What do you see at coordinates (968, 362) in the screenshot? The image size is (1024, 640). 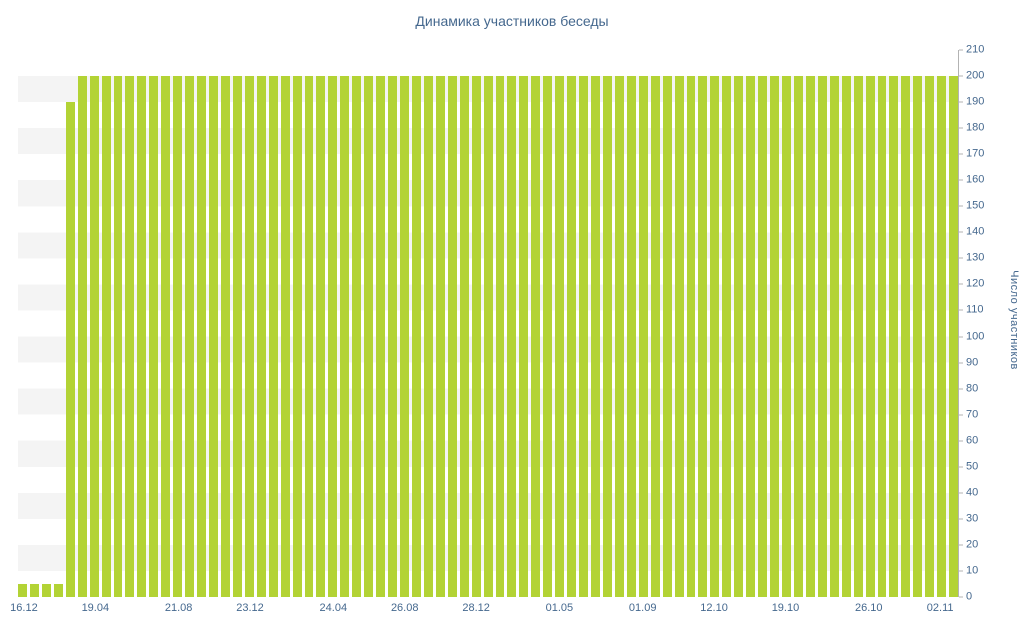 I see `y-tick: 90` at bounding box center [968, 362].